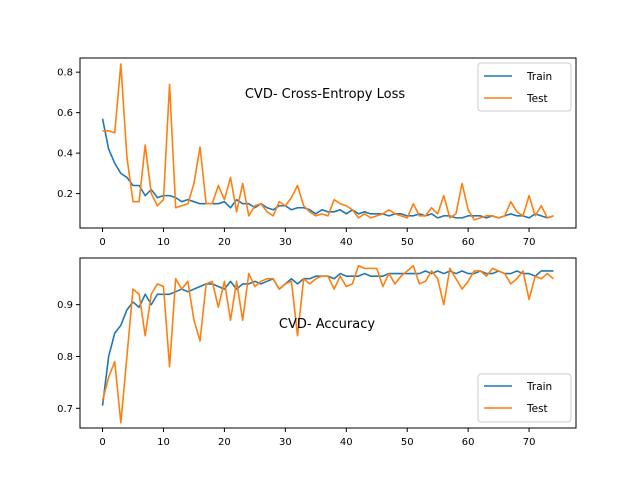  What do you see at coordinates (65, 305) in the screenshot?
I see `accuracy-y-tick-label: 0.9` at bounding box center [65, 305].